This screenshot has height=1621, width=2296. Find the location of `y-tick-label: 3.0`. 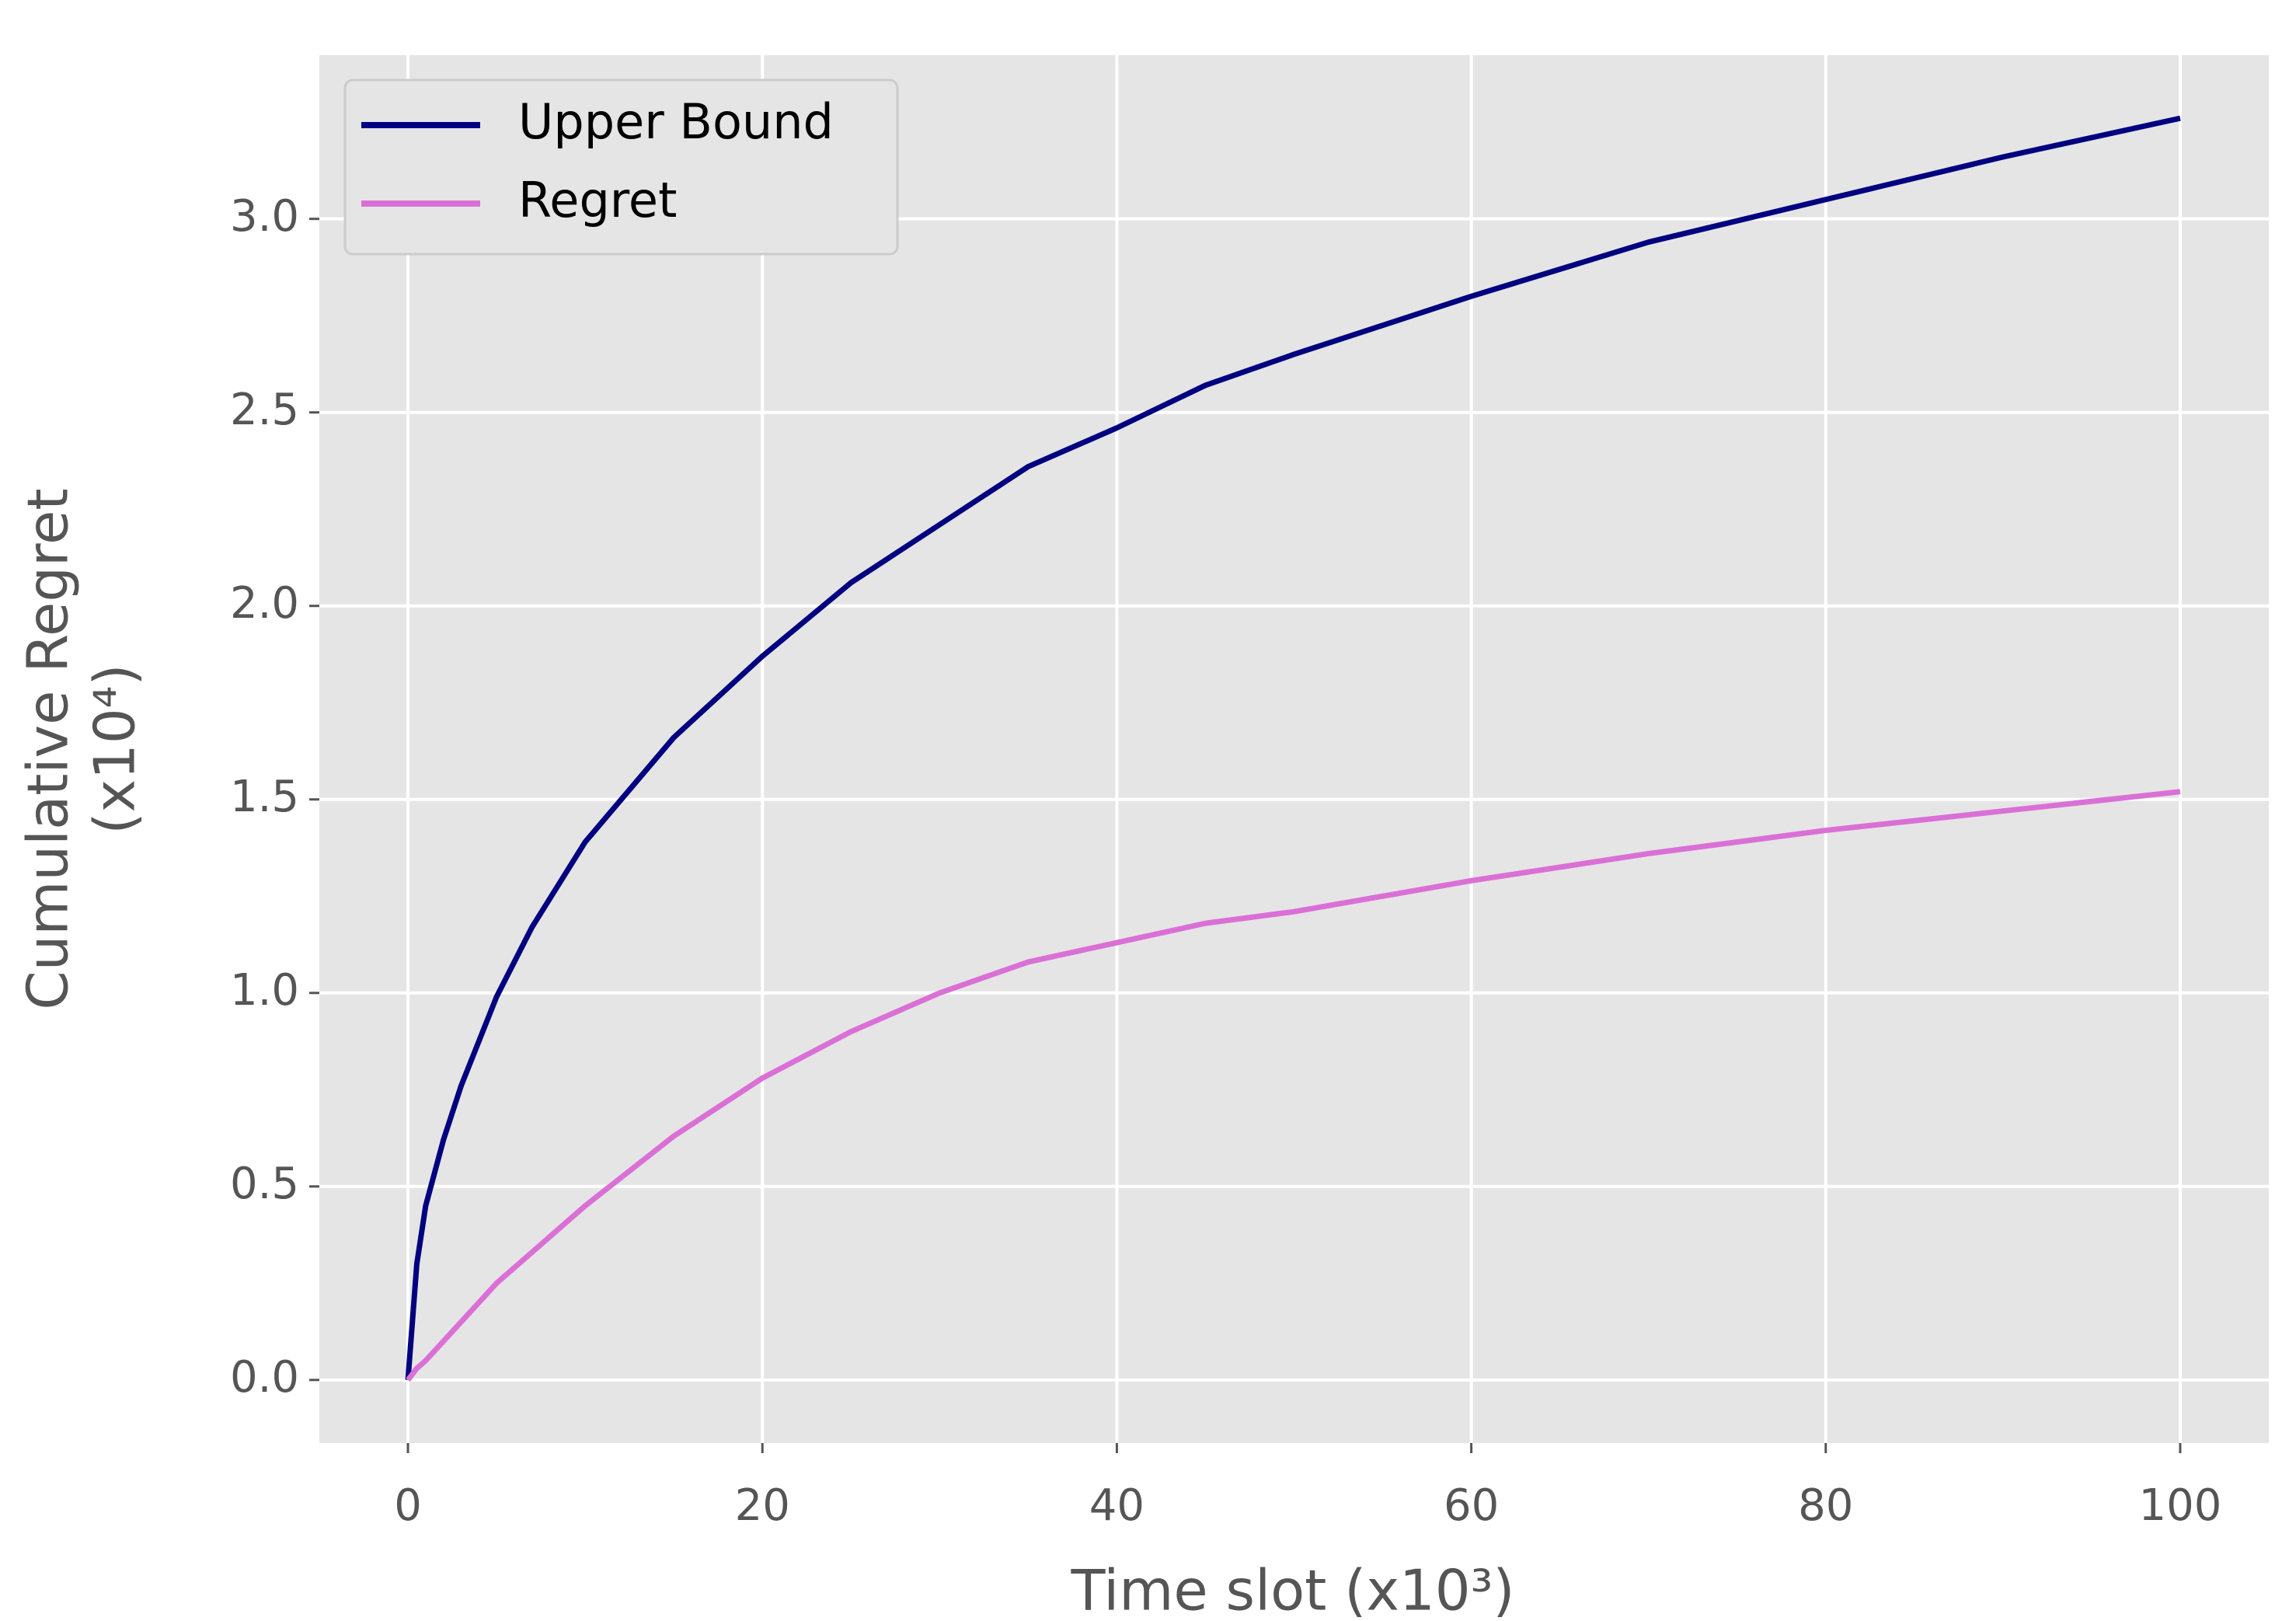

y-tick-label: 3.0 is located at coordinates (264, 216).